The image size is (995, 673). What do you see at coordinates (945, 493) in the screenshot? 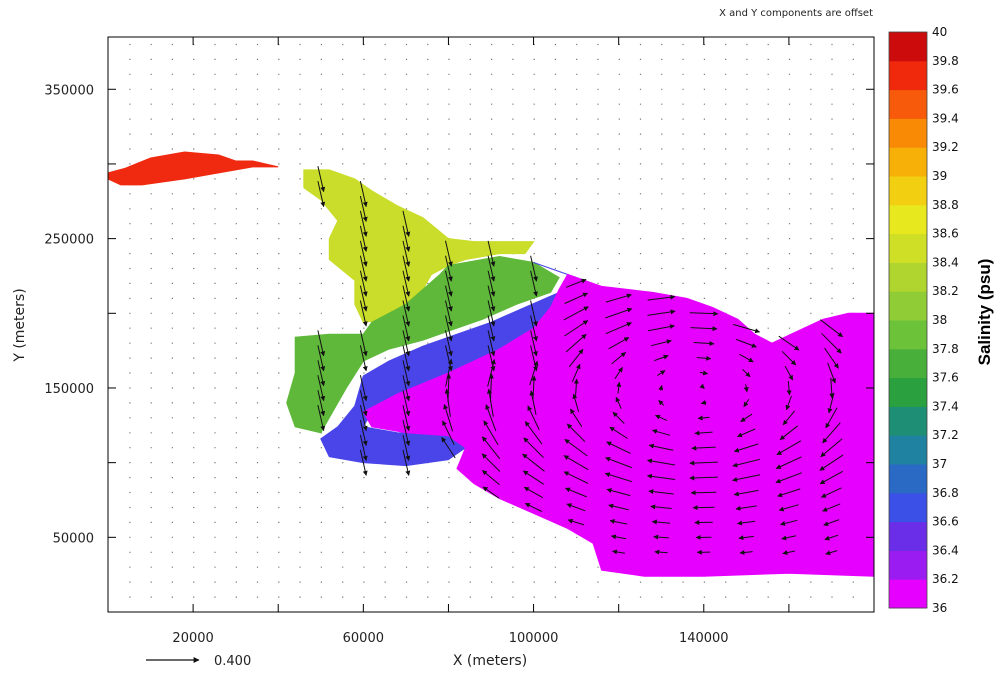
I see `colorbar-label: 36.8` at bounding box center [945, 493].